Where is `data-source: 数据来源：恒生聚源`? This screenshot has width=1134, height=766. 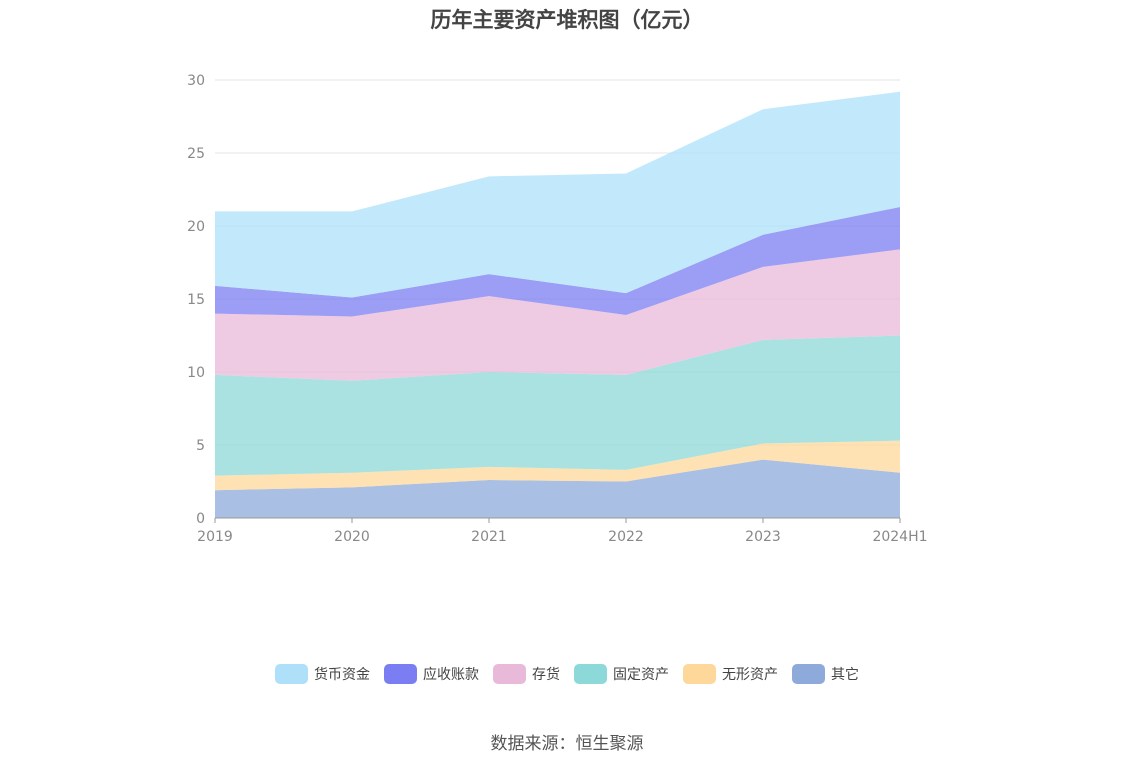 data-source: 数据来源：恒生聚源 is located at coordinates (567, 744).